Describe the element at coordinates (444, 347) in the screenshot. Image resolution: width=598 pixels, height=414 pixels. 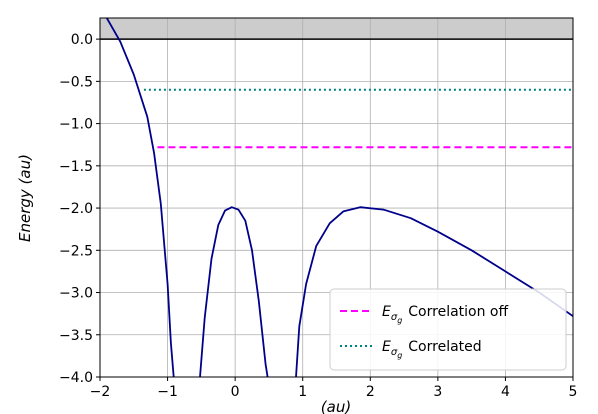
I see `legend-label: Correlated` at that location.